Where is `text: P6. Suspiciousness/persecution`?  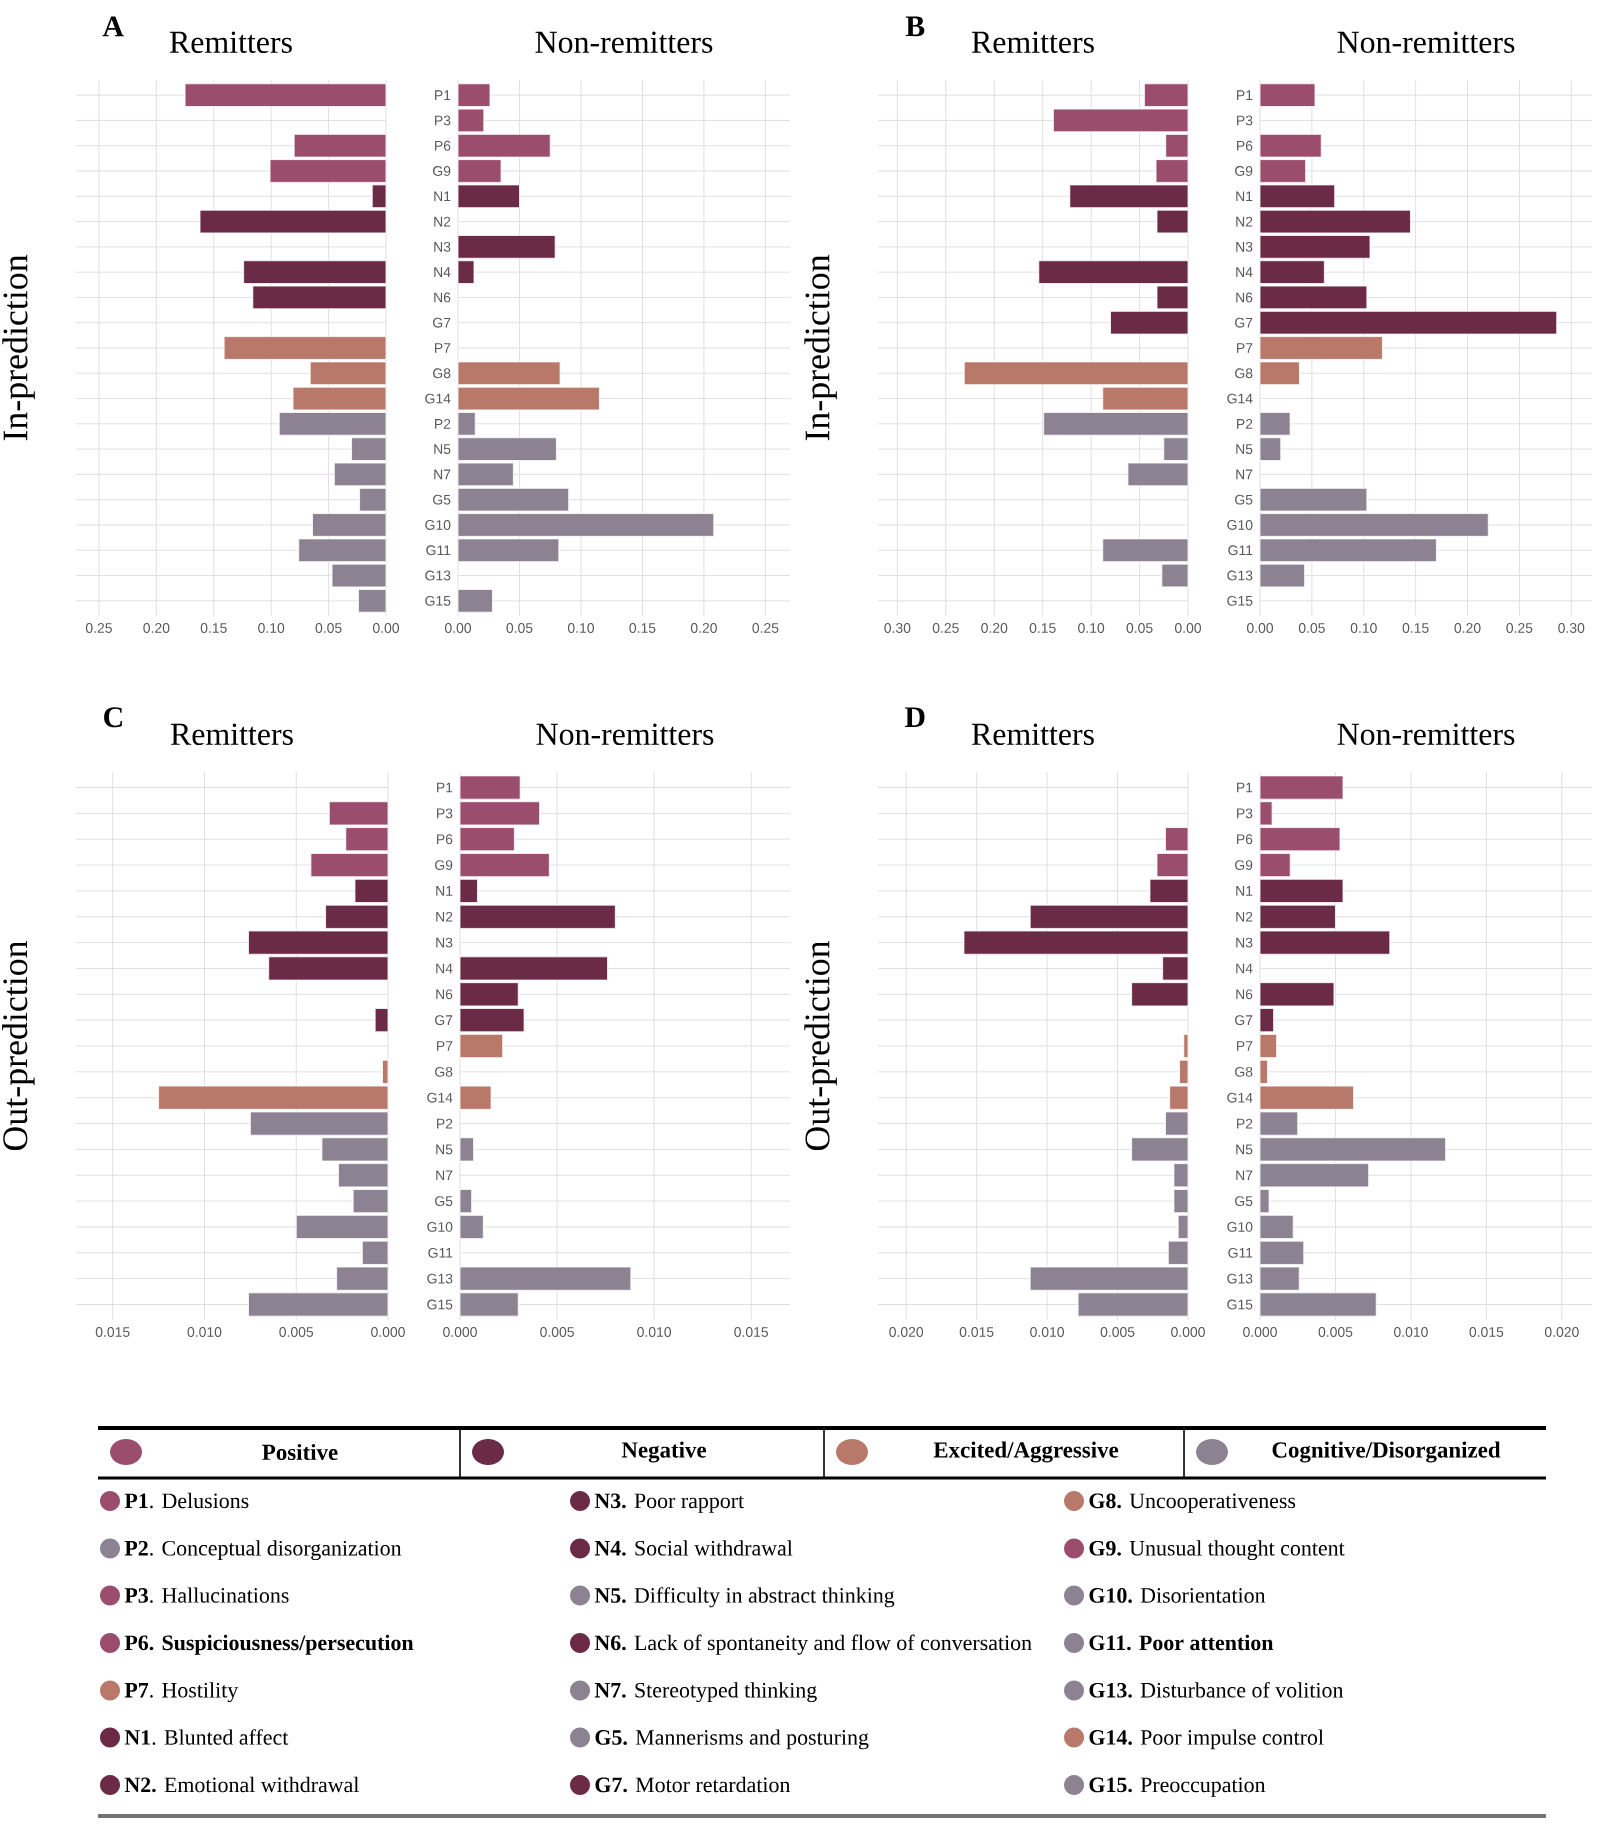
text: P6. Suspiciousness/persecution is located at coordinates (269, 1644).